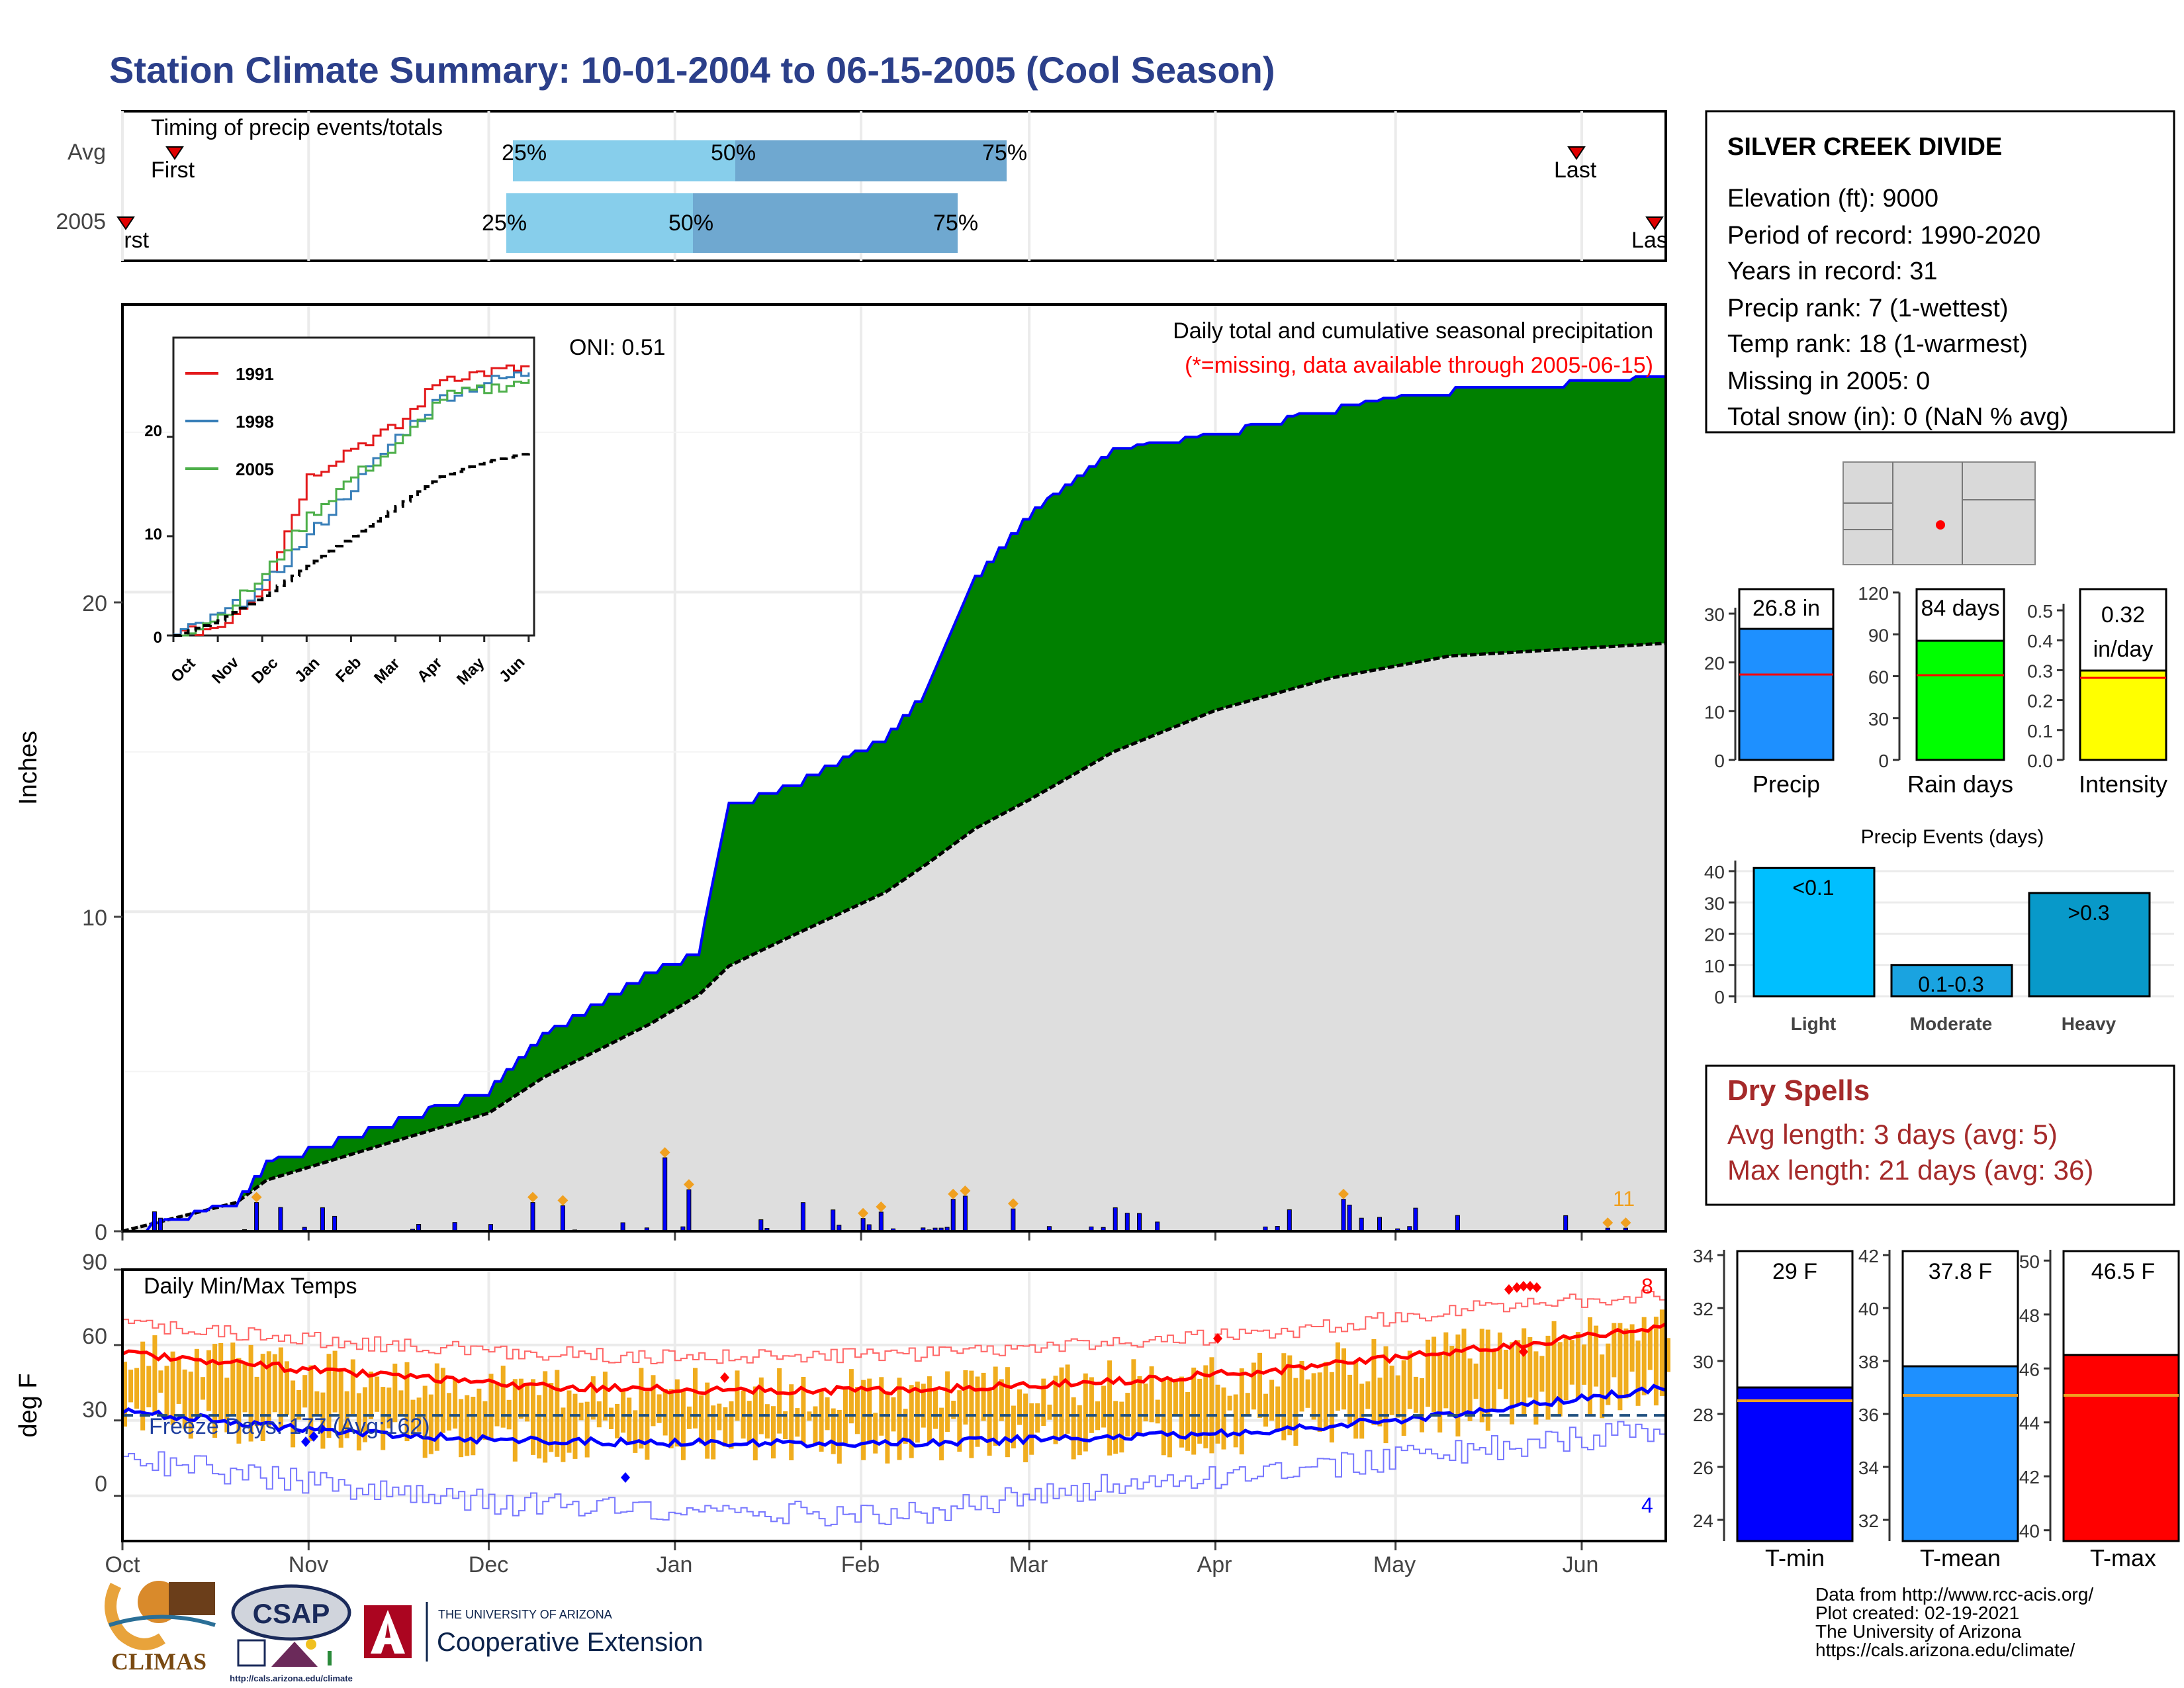 The image size is (2184, 1688). What do you see at coordinates (1868, 1521) in the screenshot?
I see `tbar-tick-label: 32` at bounding box center [1868, 1521].